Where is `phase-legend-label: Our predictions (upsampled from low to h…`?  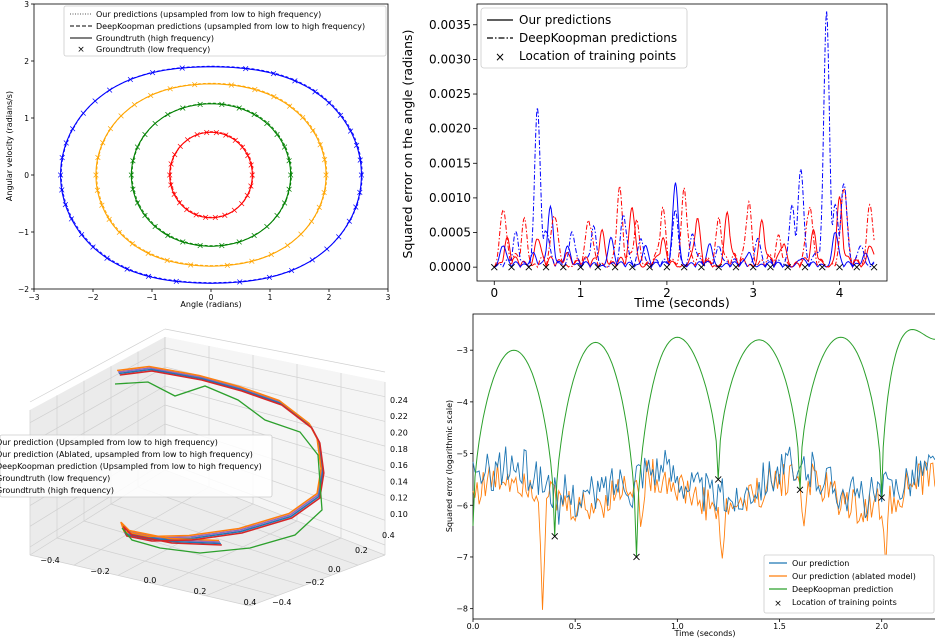
phase-legend-label: Our predictions (upsampled from low to h… is located at coordinates (208, 14).